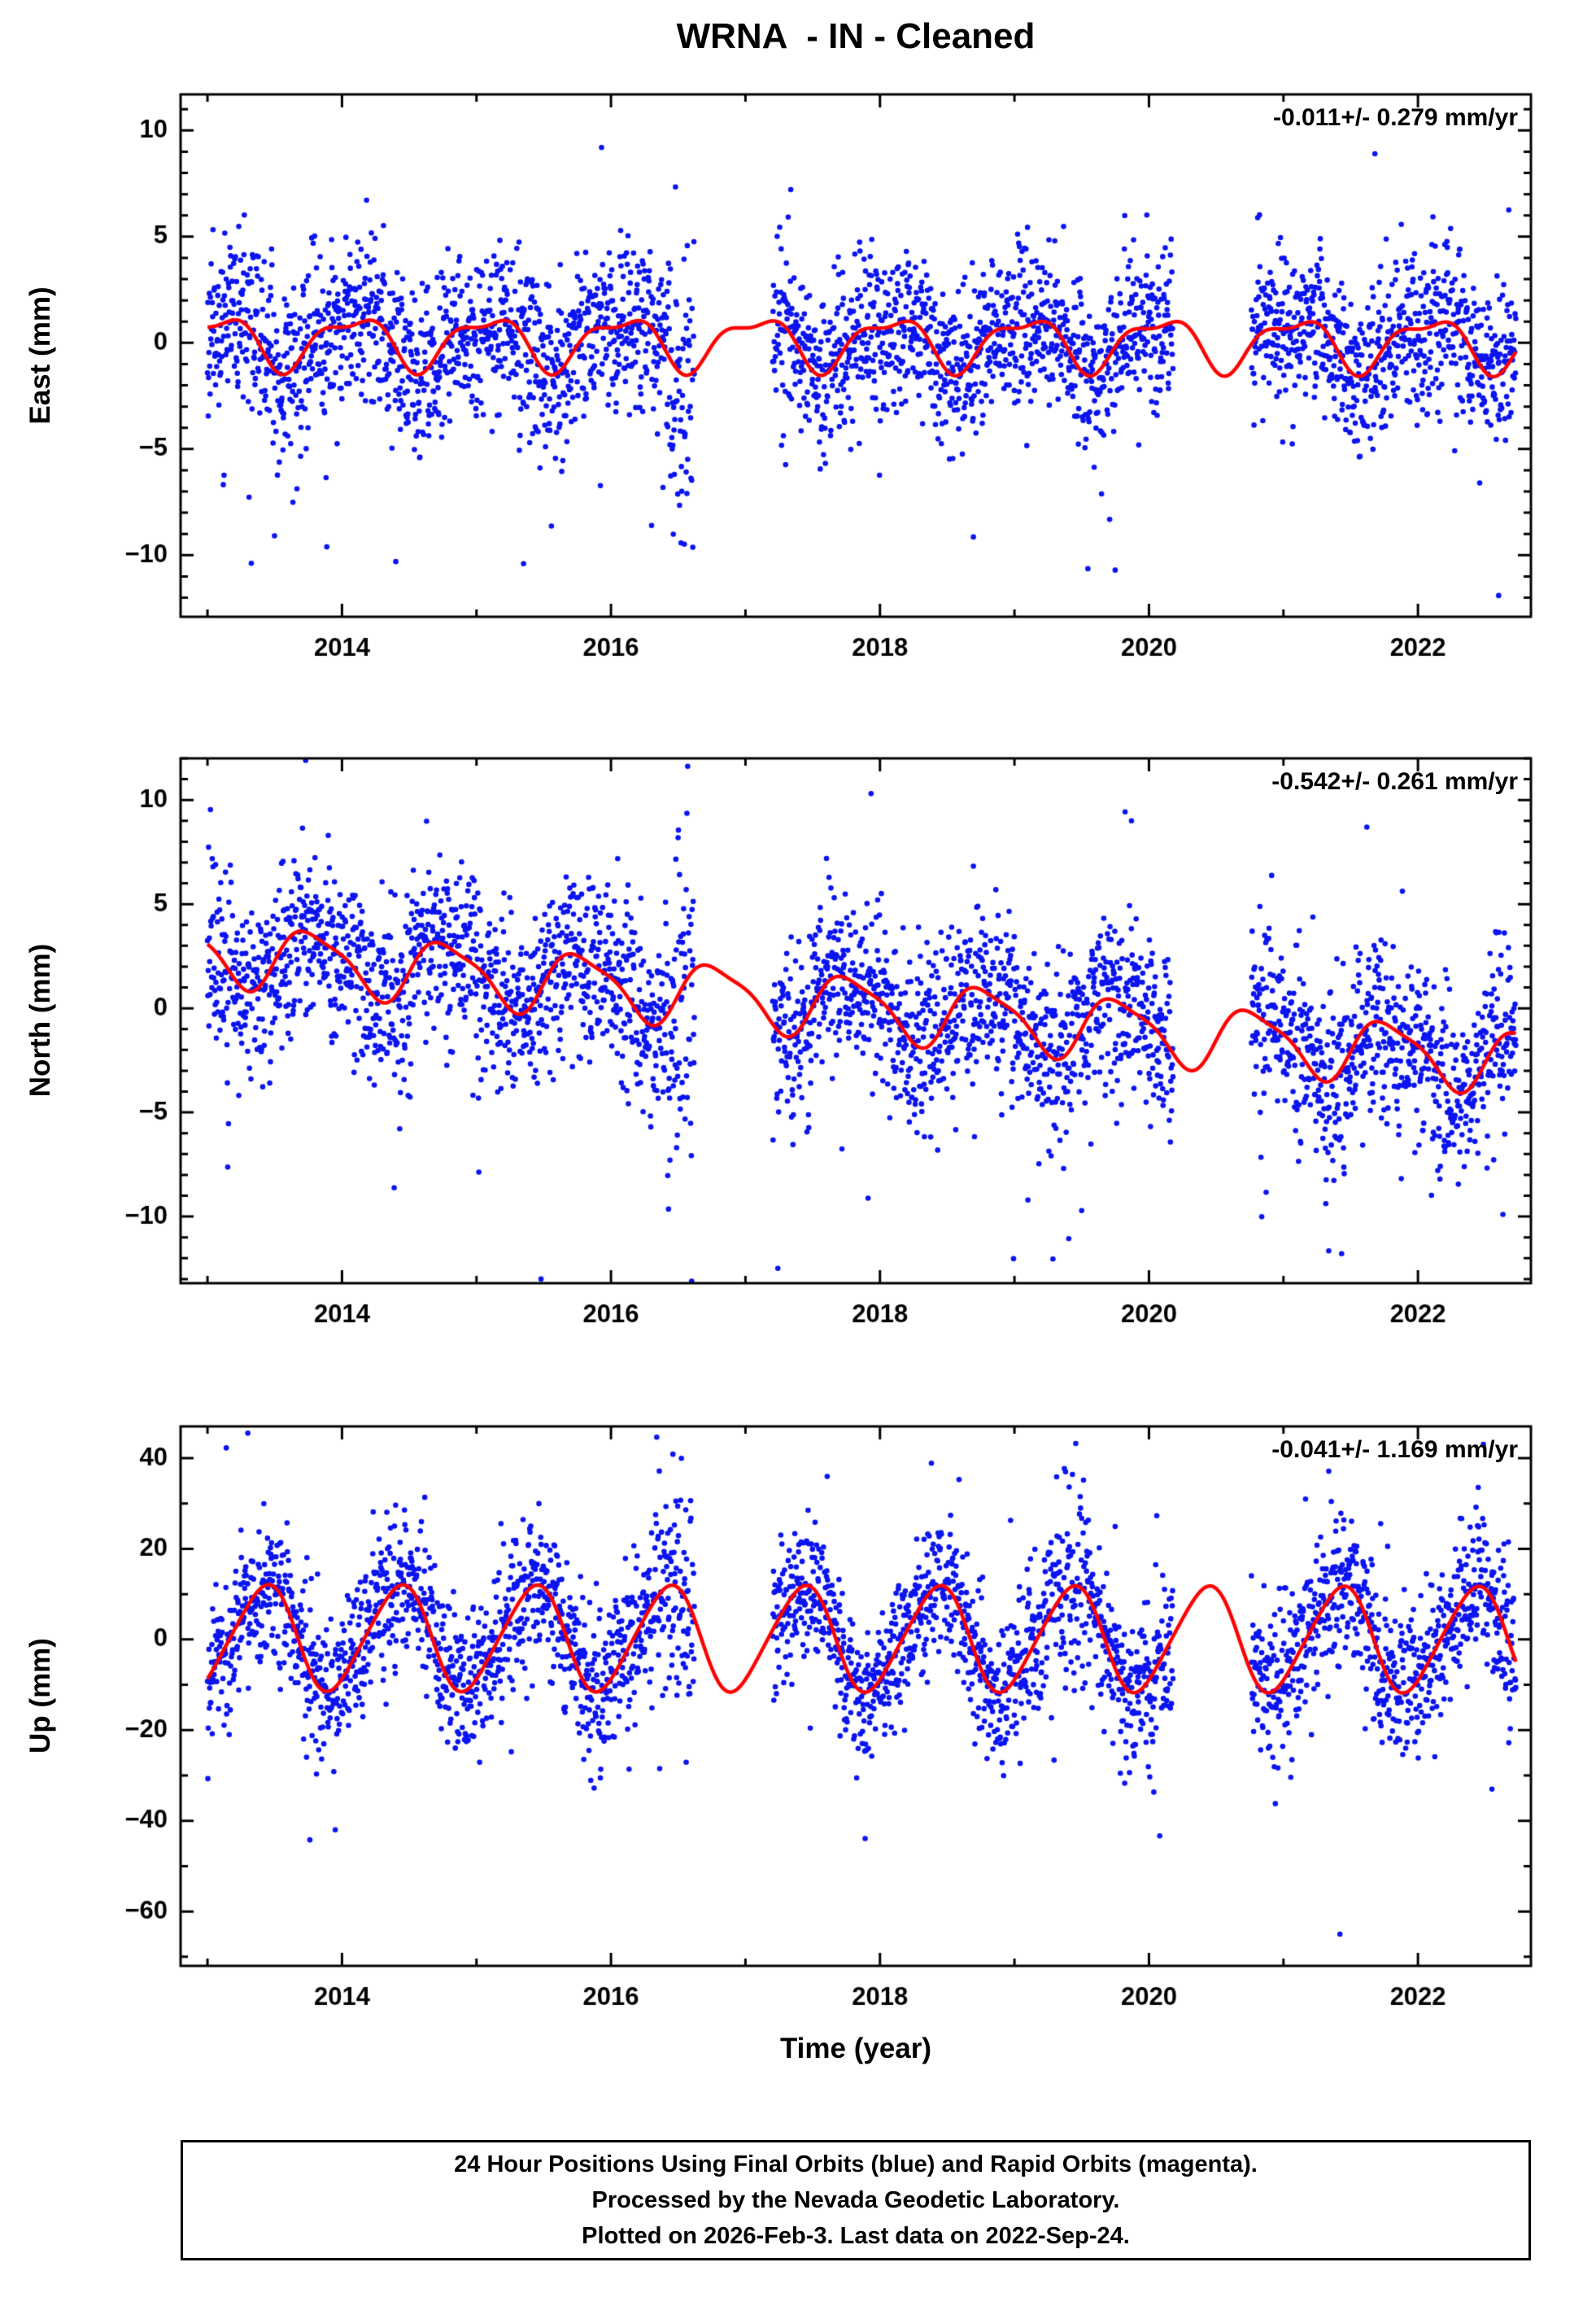 The width and height of the screenshot is (1596, 2306). Describe the element at coordinates (40, 1696) in the screenshot. I see `up-axis-label: Up (mm)` at that location.